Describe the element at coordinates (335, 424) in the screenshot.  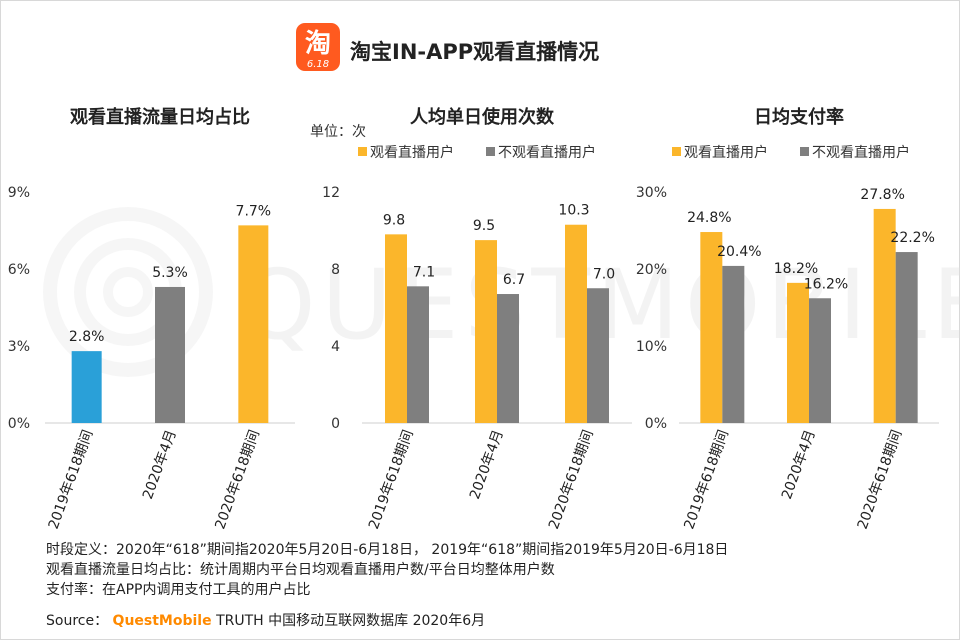
I see `y-tick-label: 0` at that location.